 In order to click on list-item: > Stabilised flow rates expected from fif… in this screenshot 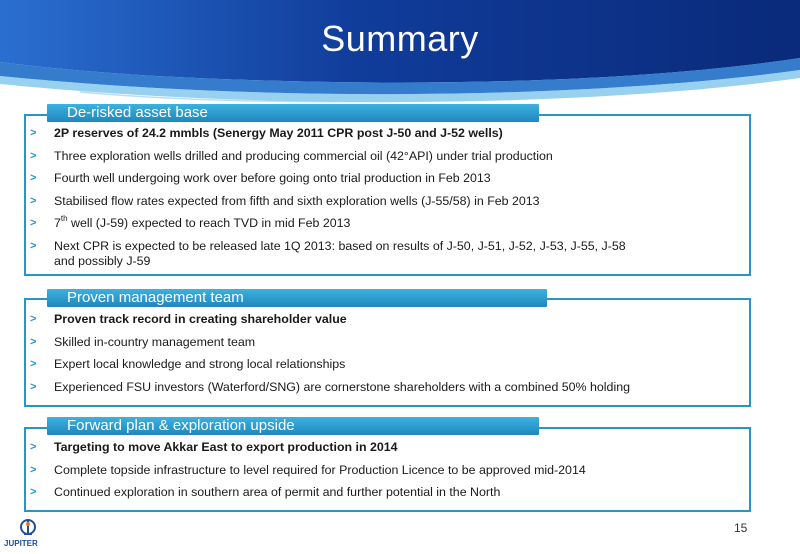, I will do `click(285, 200)`.